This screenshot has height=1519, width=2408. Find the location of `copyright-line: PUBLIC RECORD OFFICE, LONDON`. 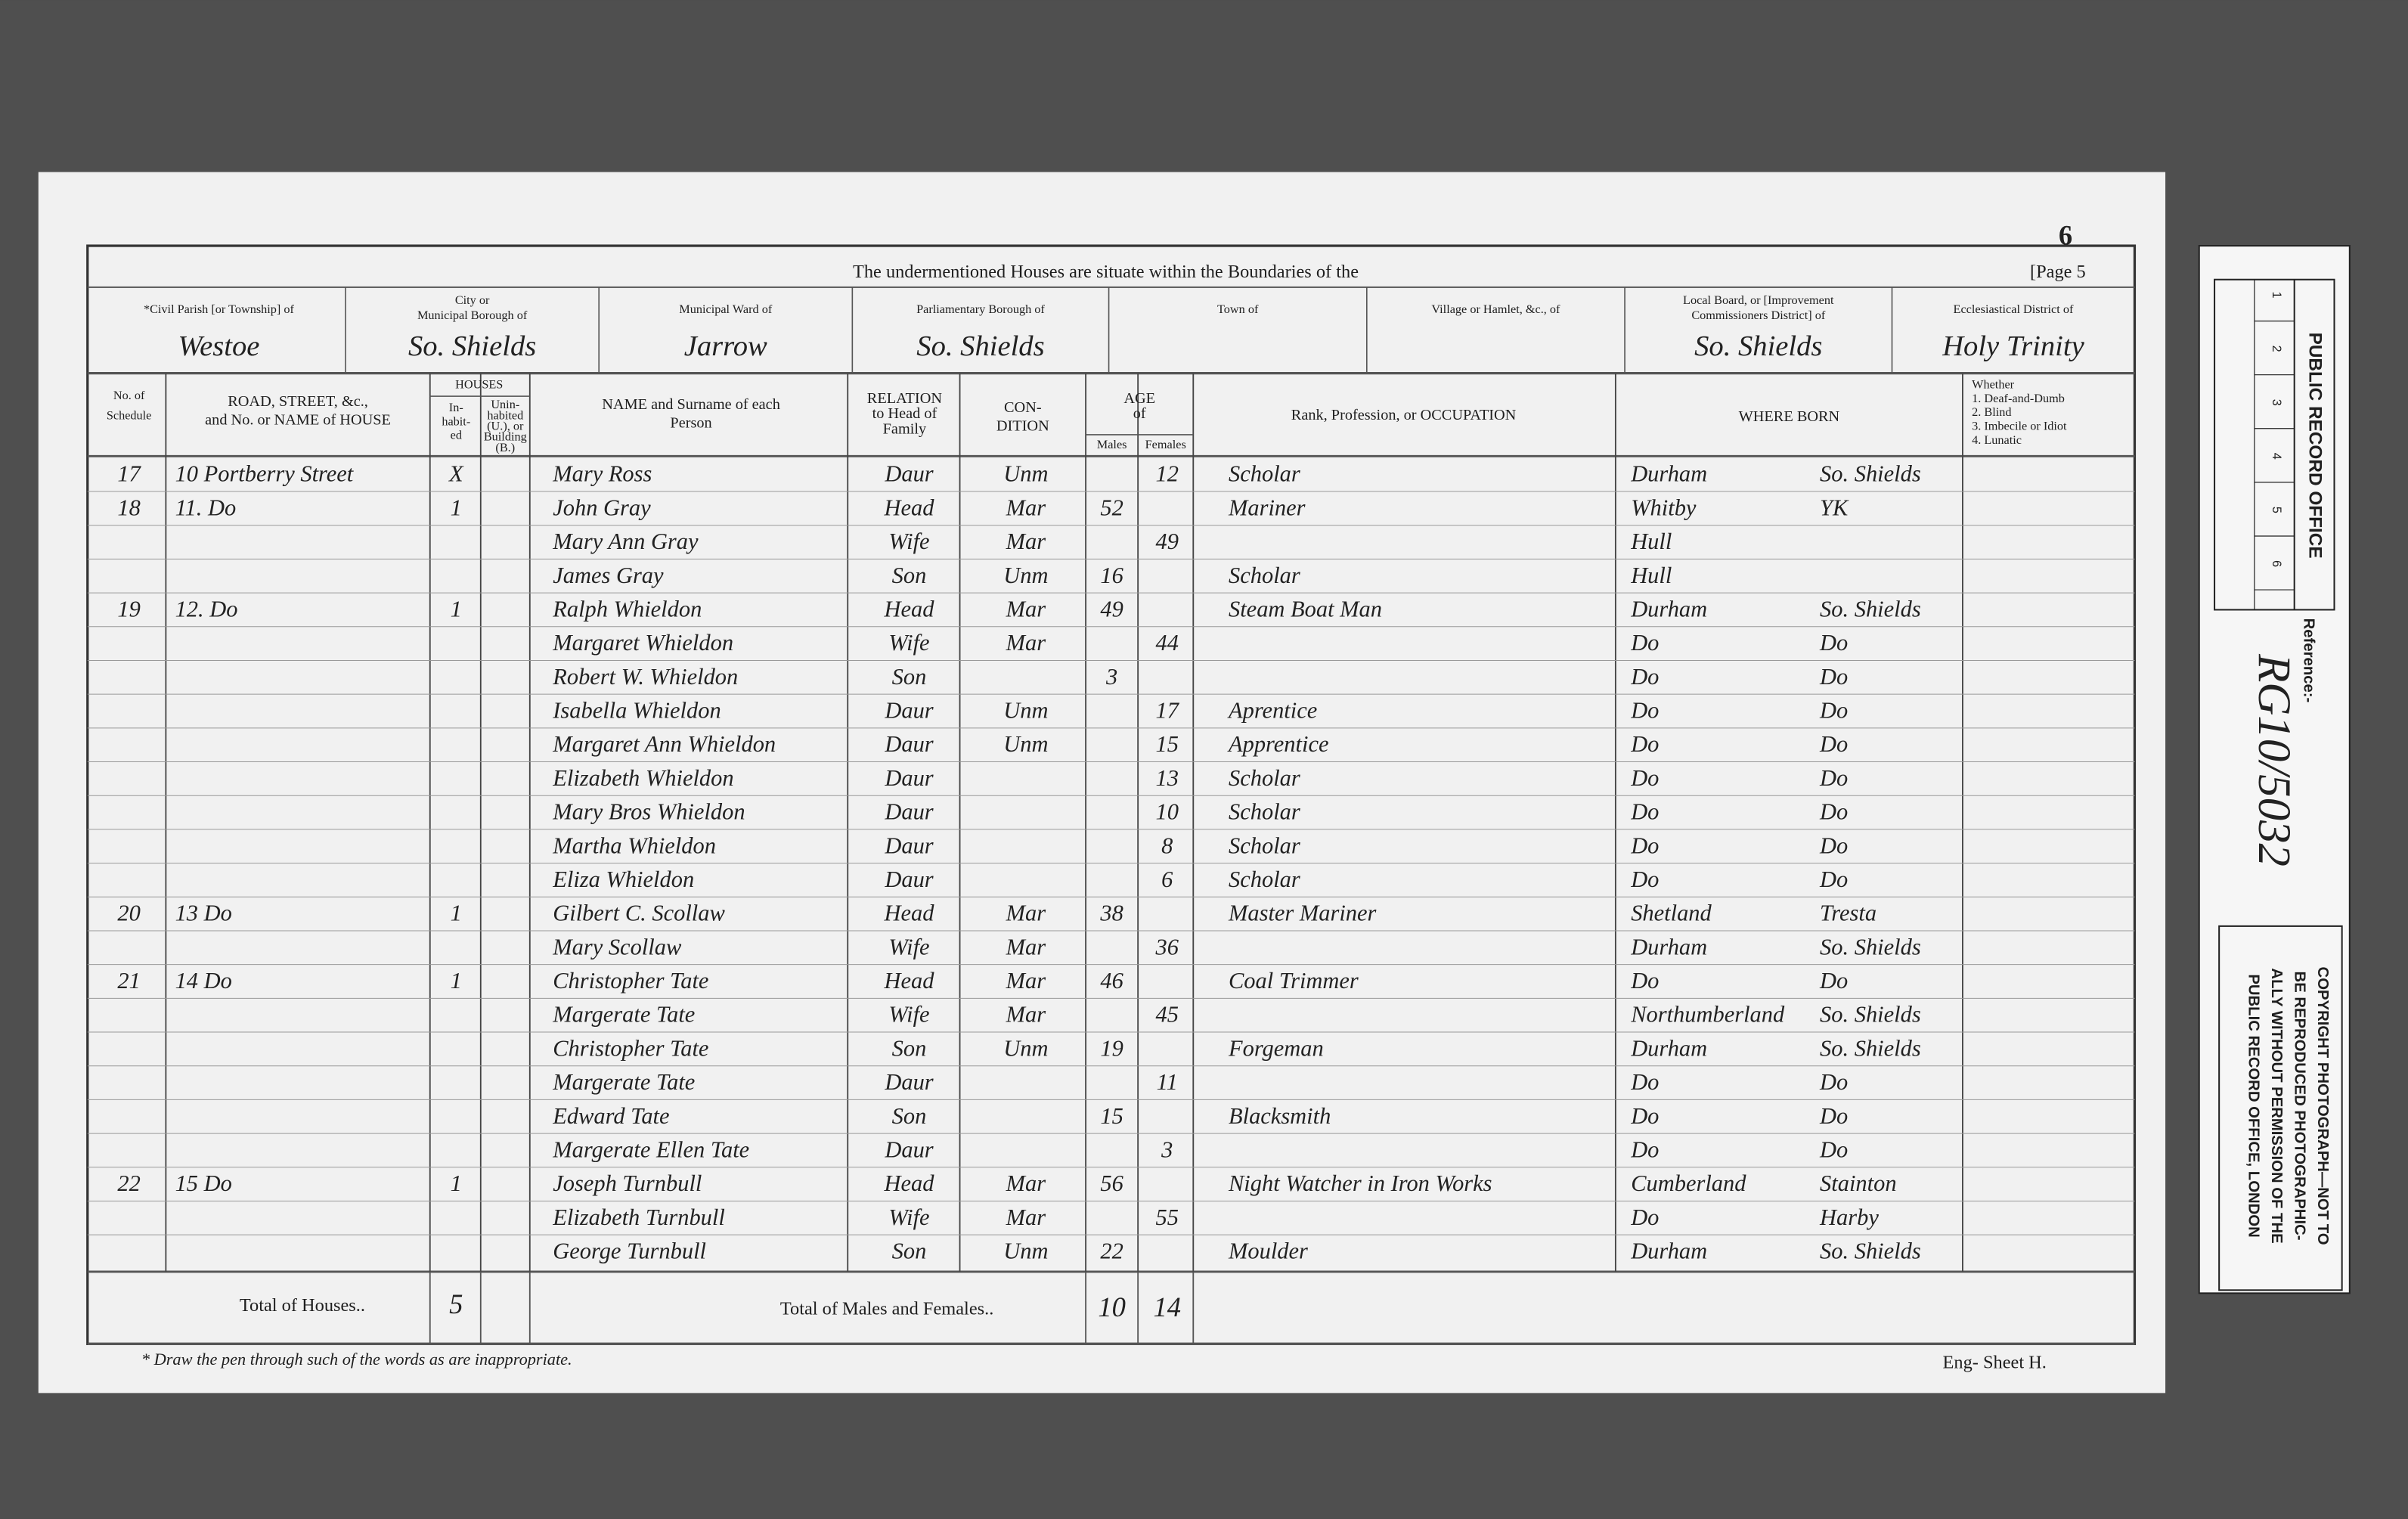

copyright-line: PUBLIC RECORD OFFICE, LONDON is located at coordinates (2253, 1105).